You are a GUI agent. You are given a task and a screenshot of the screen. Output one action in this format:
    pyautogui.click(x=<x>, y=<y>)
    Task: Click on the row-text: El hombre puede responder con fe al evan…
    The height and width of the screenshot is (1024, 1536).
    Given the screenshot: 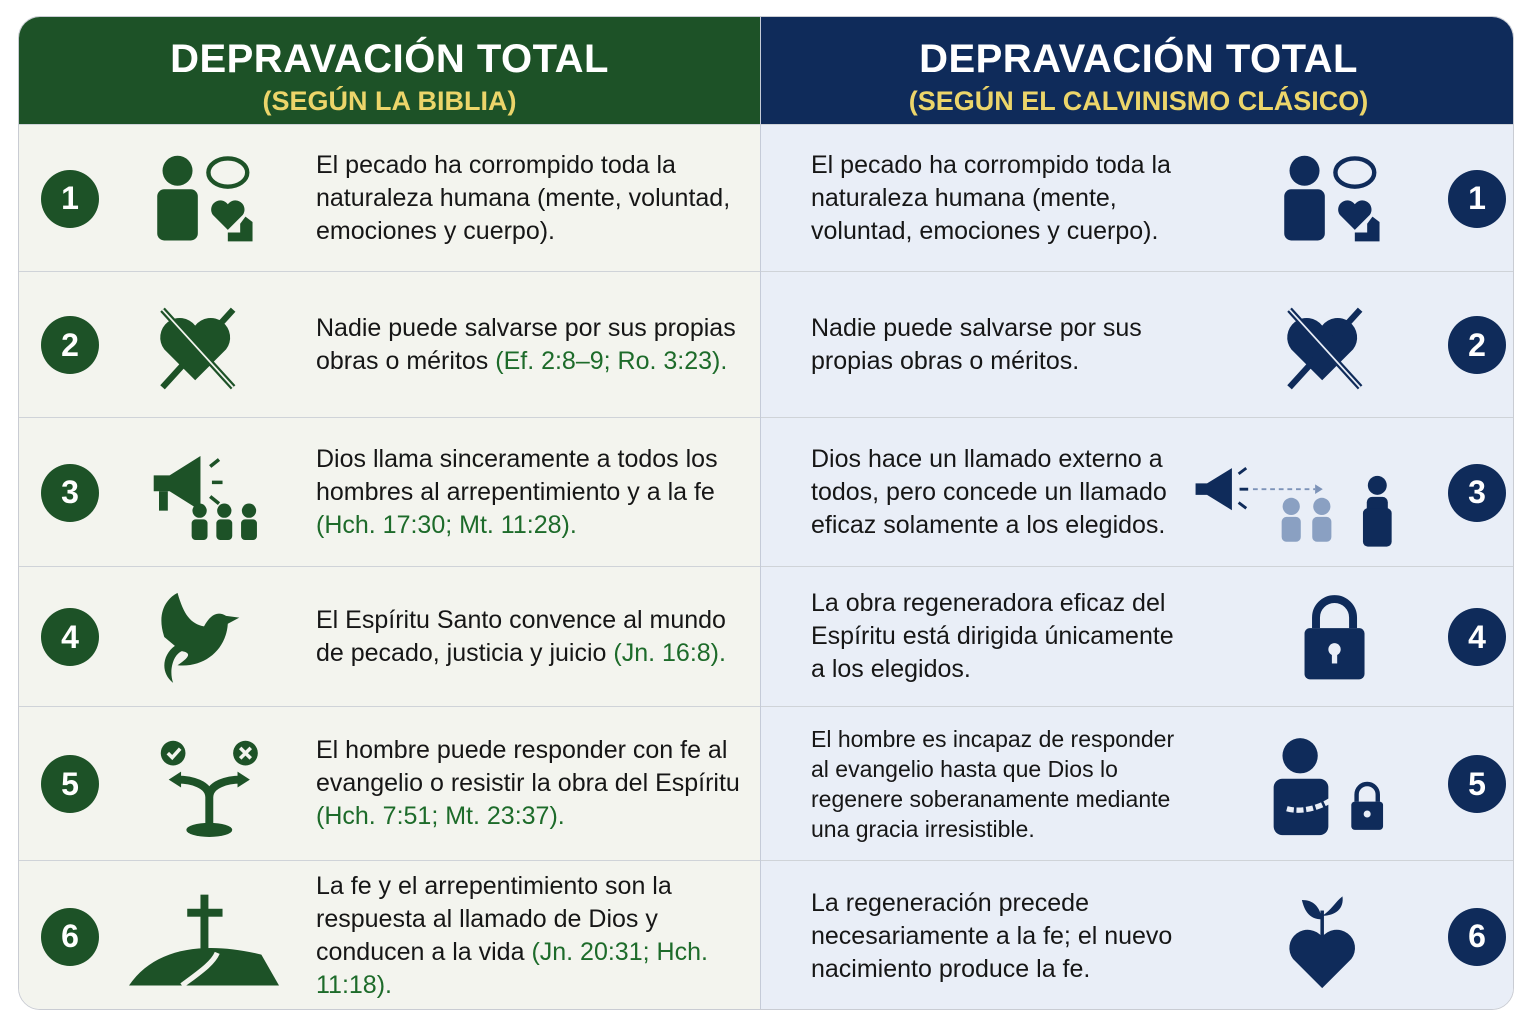 What is the action you would take?
    pyautogui.click(x=536, y=783)
    